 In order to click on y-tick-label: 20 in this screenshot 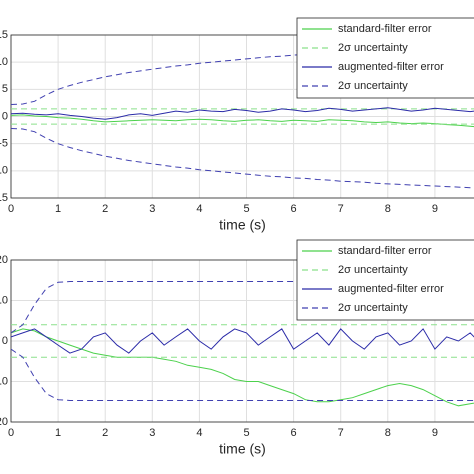, I will do `click(4, 260)`.